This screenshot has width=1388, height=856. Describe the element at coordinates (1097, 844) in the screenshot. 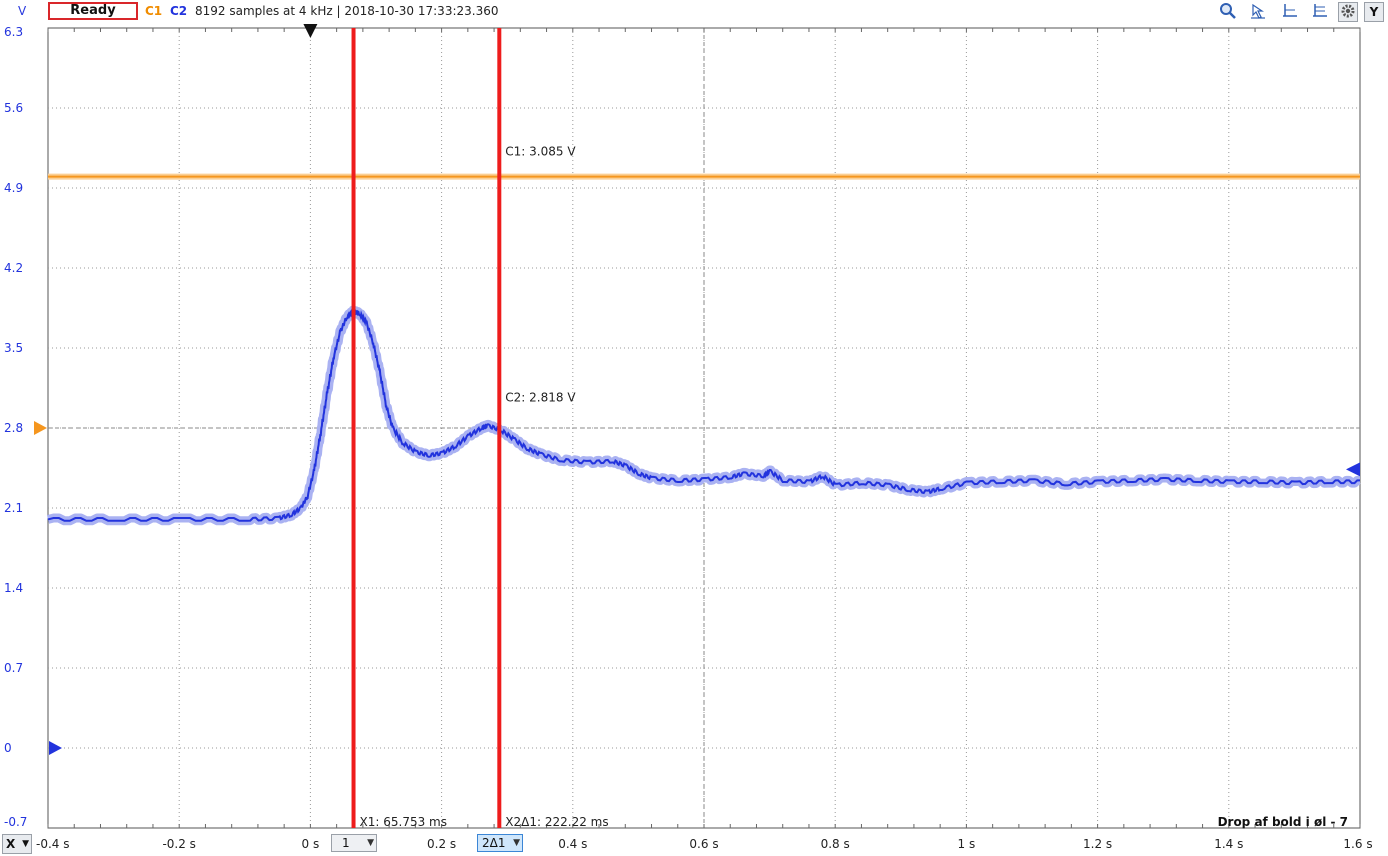

I see `x-tick-label: 1.2 s` at that location.